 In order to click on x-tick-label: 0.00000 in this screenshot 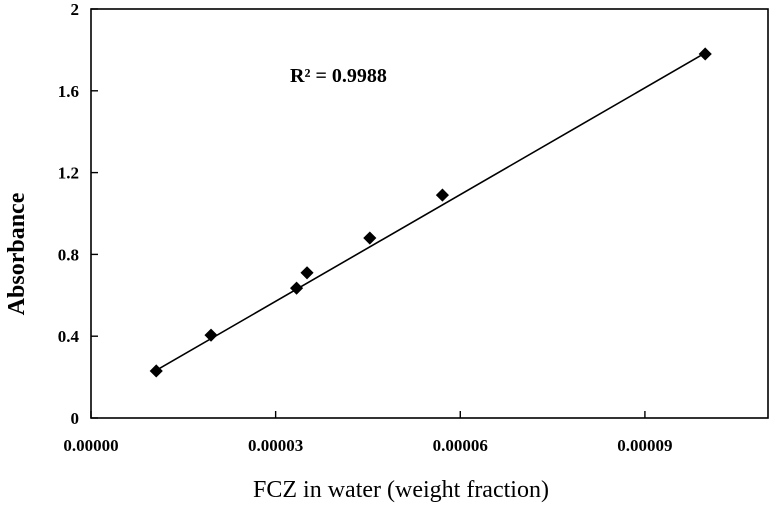, I will do `click(90, 445)`.